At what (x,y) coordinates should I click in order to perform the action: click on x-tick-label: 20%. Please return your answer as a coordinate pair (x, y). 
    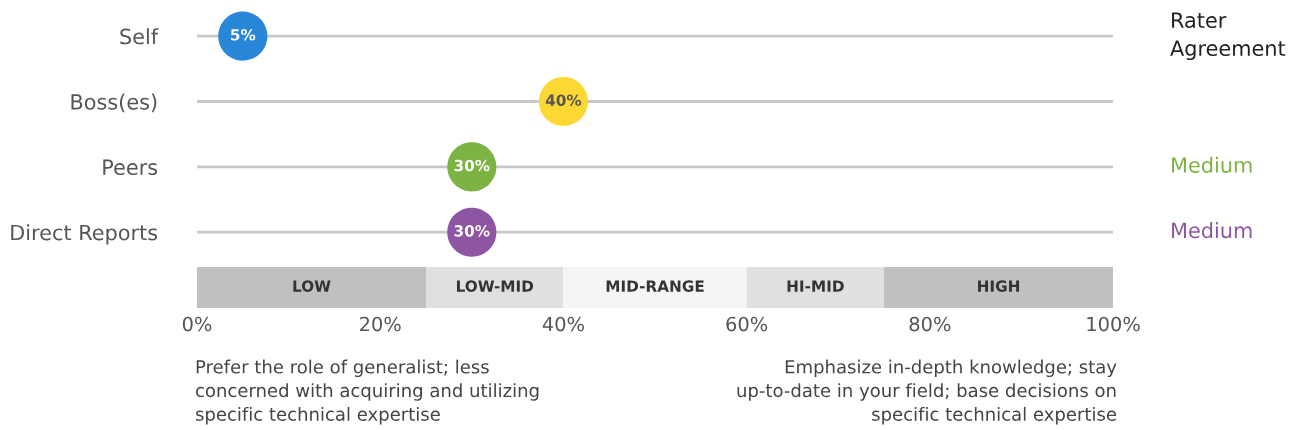
    Looking at the image, I should click on (380, 324).